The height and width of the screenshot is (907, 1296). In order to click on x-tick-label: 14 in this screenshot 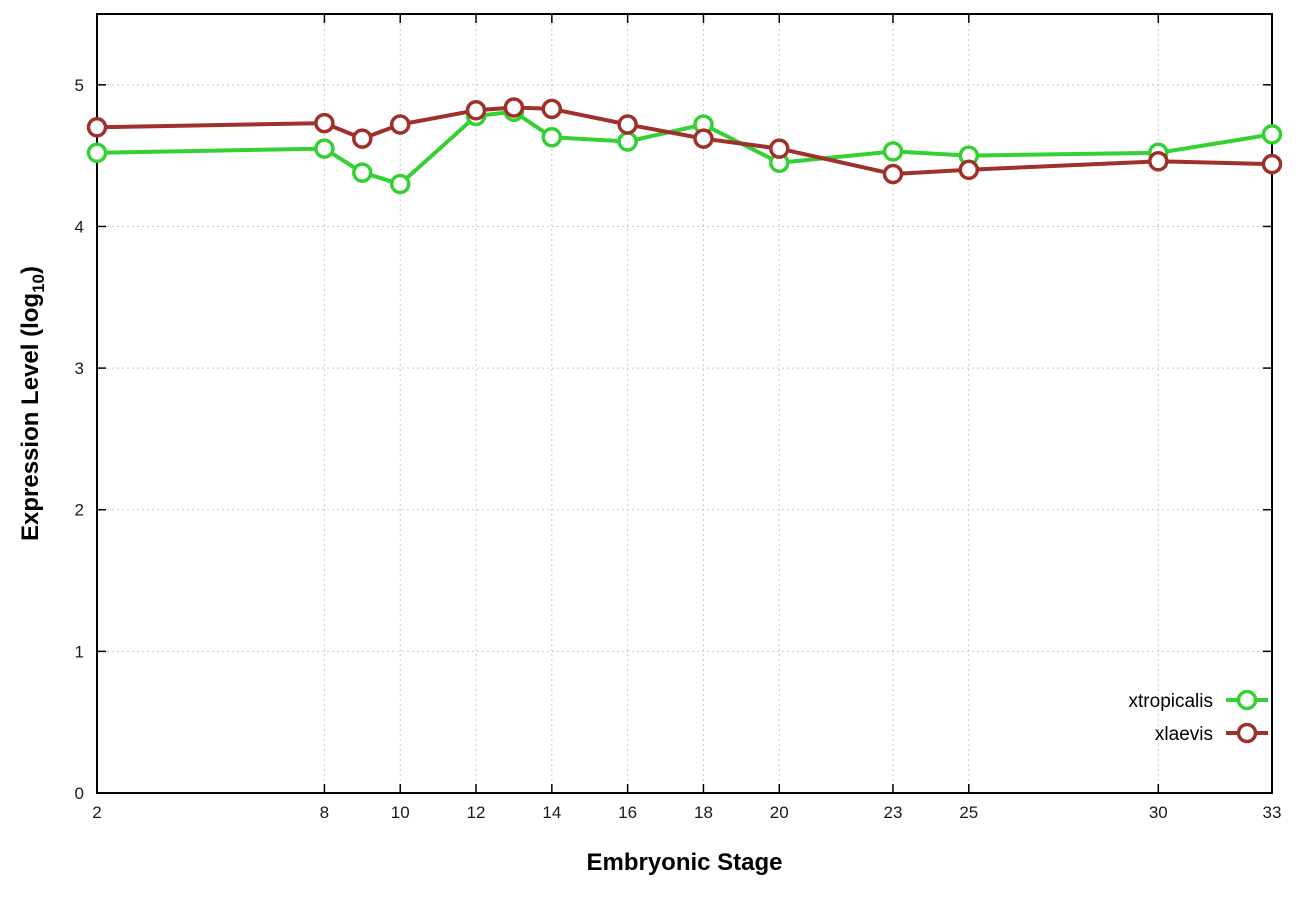, I will do `click(551, 812)`.